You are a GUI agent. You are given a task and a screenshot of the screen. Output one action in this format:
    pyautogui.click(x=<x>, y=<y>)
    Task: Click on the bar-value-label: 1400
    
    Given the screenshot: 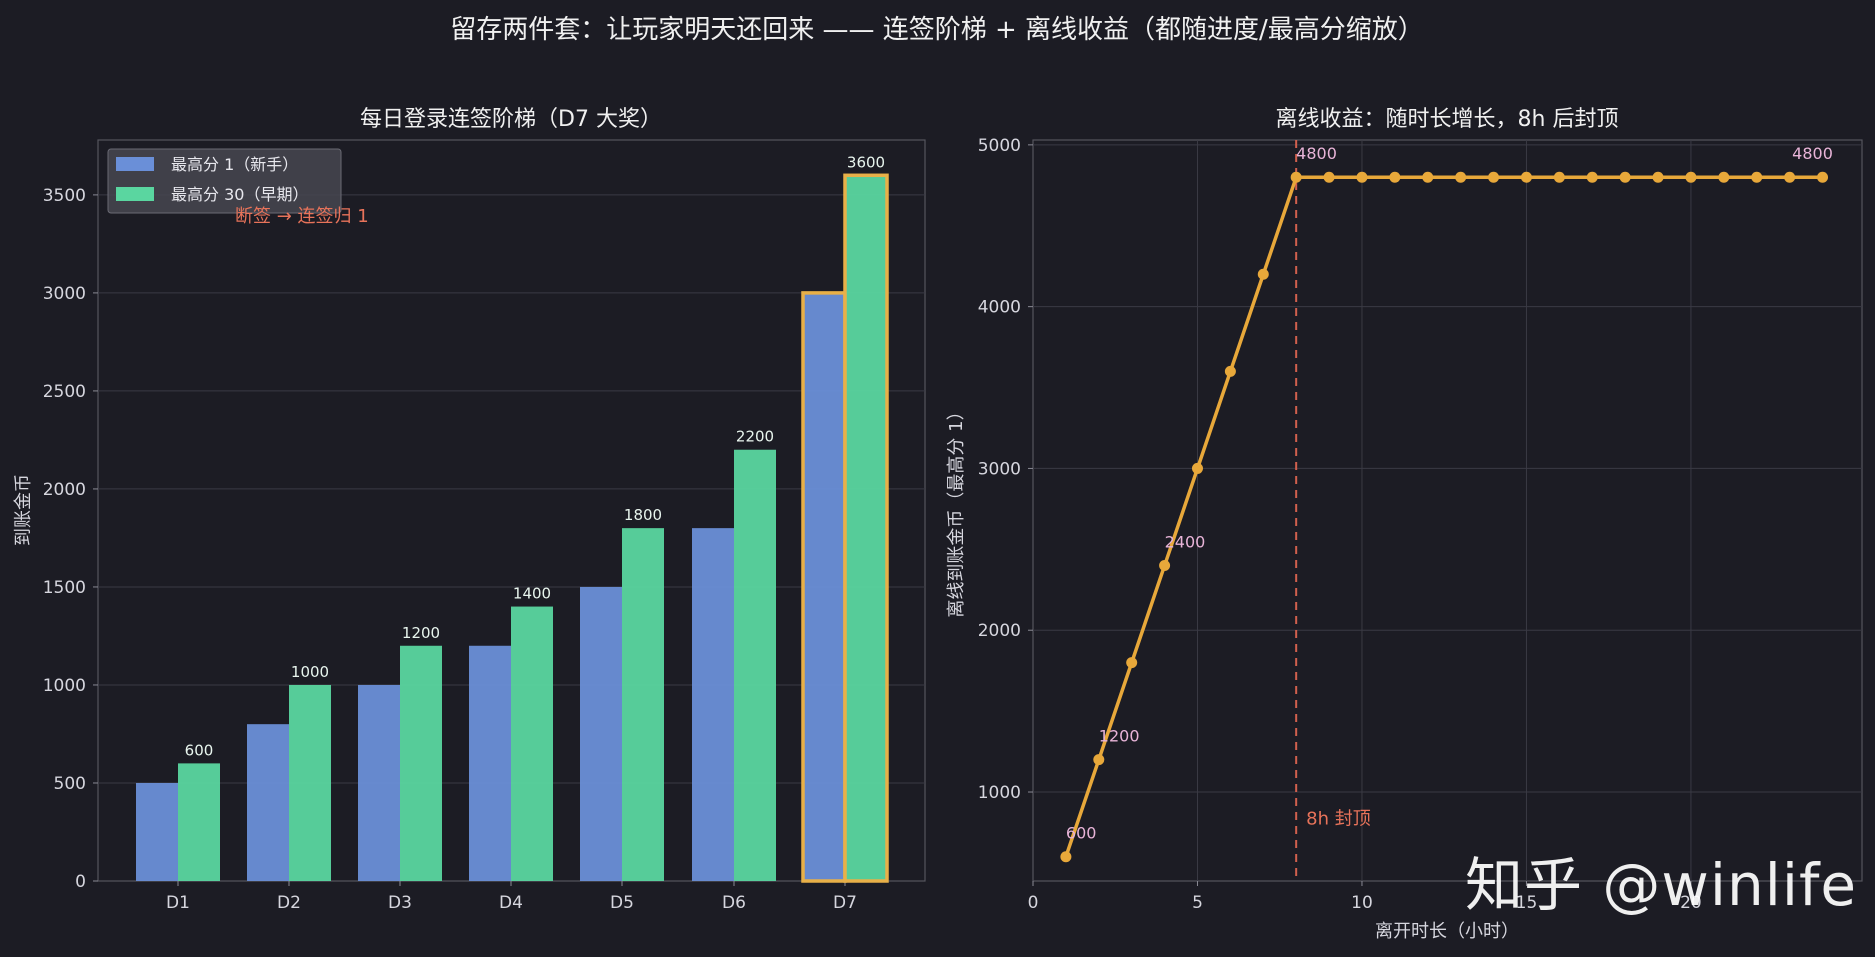 What is the action you would take?
    pyautogui.click(x=532, y=594)
    